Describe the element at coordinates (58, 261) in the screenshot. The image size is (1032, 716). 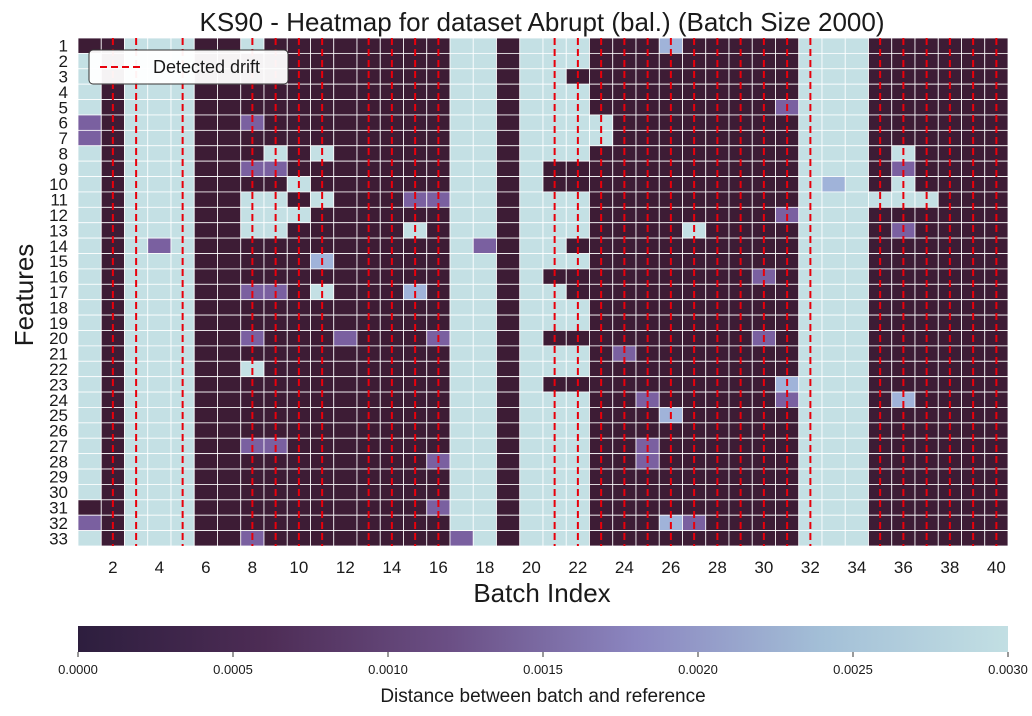
I see `y-tick-label: 15` at that location.